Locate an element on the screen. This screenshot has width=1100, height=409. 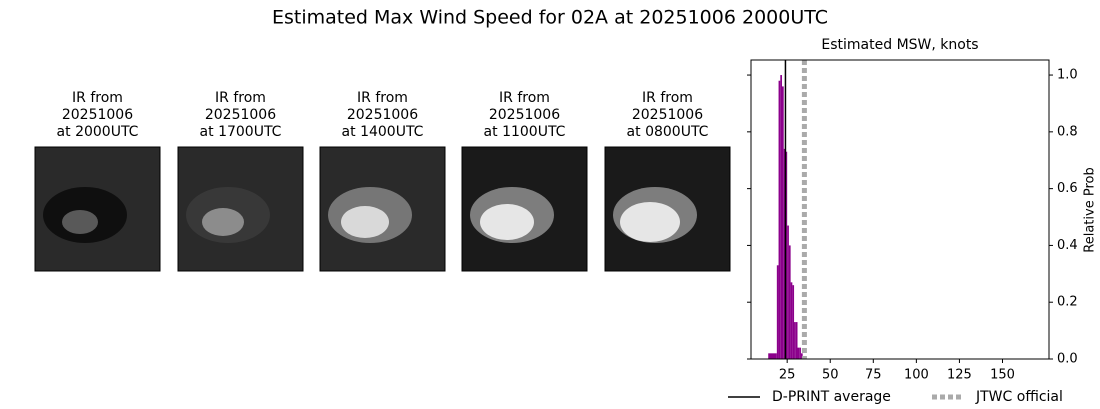
x-tick-label: 150 is located at coordinates (1002, 375).